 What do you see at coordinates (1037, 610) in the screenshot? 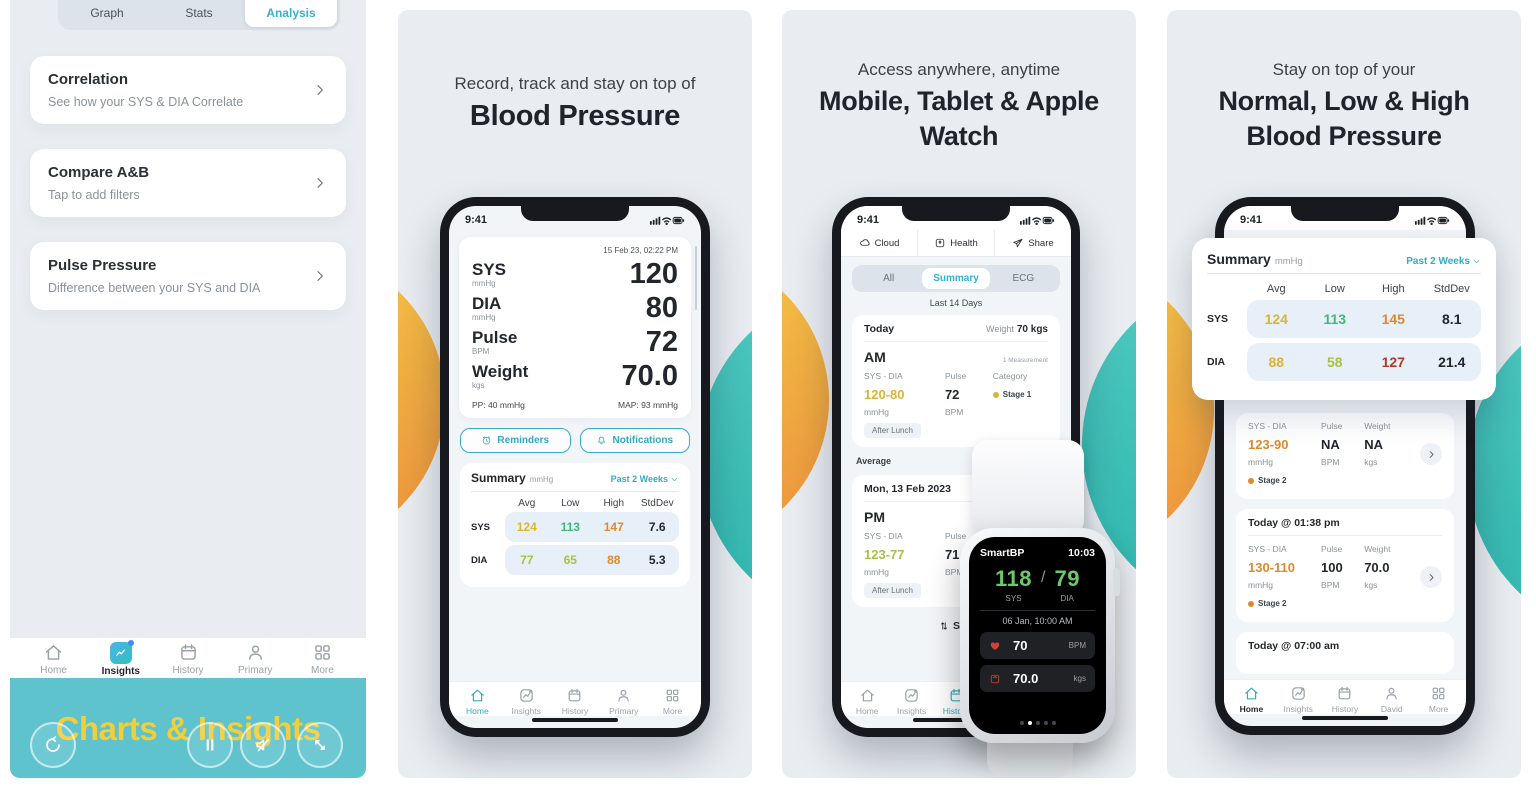
I see `divider` at bounding box center [1037, 610].